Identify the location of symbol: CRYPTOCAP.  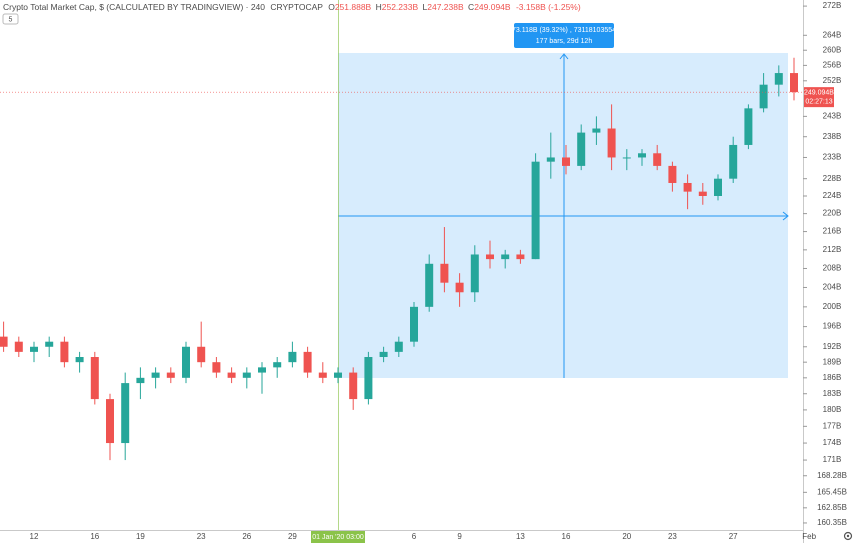
(296, 7).